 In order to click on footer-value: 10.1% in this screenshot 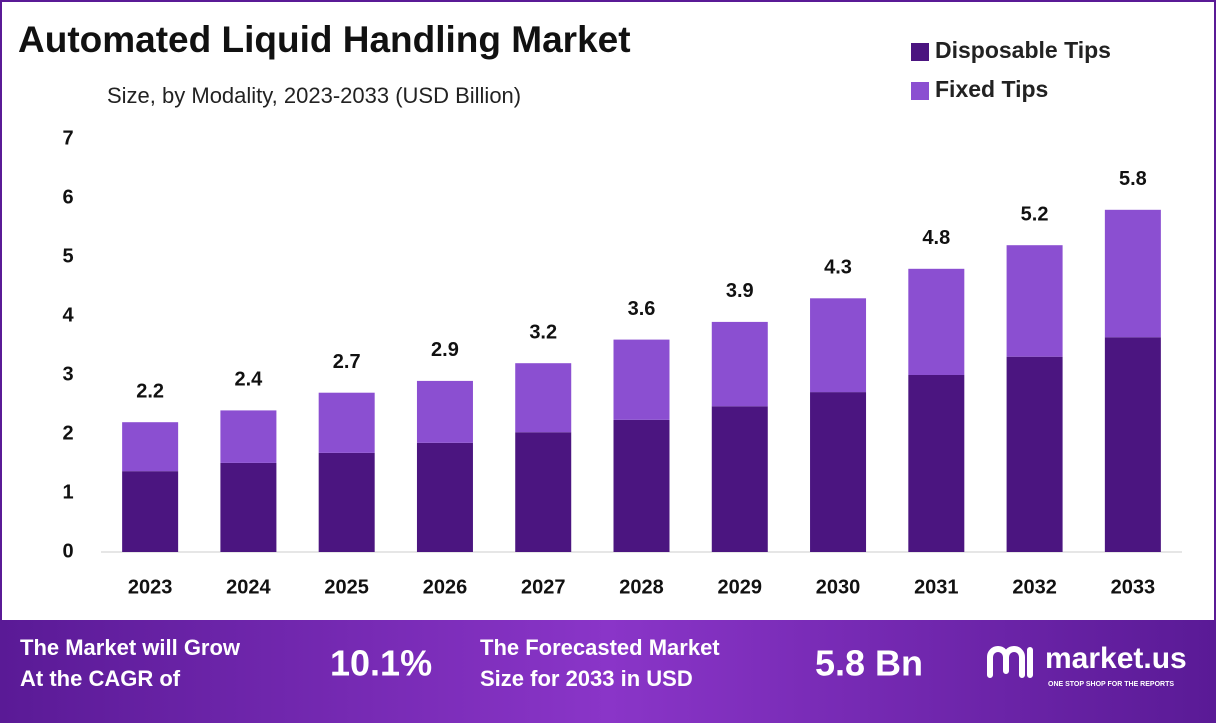, I will do `click(381, 663)`.